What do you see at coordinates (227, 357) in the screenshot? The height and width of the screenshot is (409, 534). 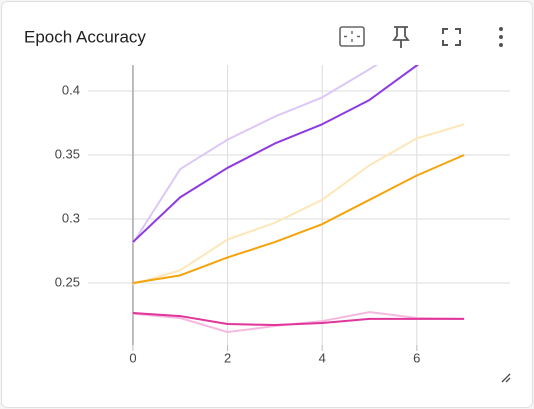 I see `x-tick-label: 2` at bounding box center [227, 357].